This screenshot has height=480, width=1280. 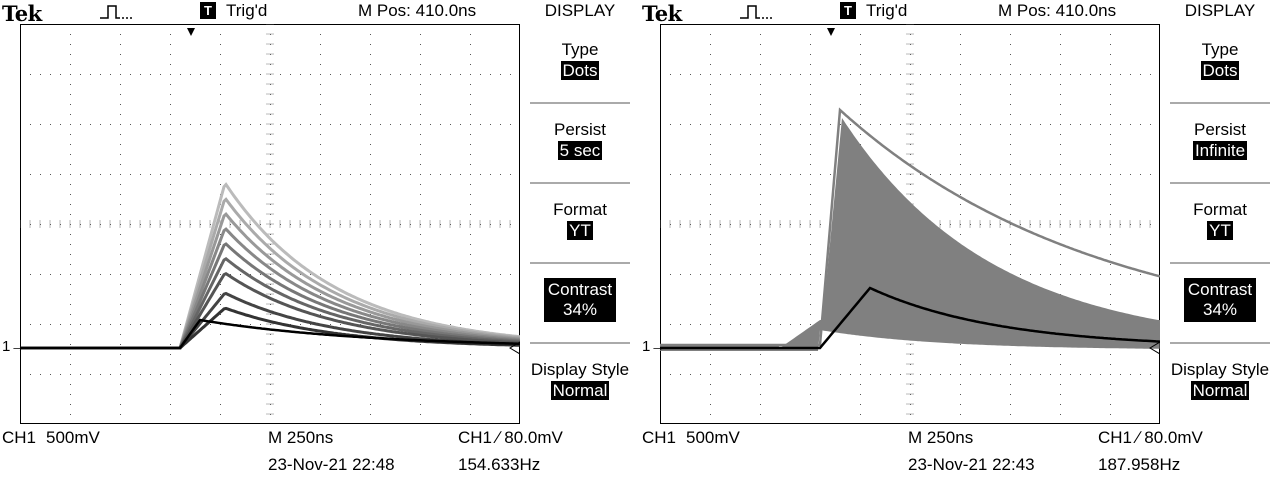 What do you see at coordinates (580, 150) in the screenshot?
I see `persist-value: 5 sec` at bounding box center [580, 150].